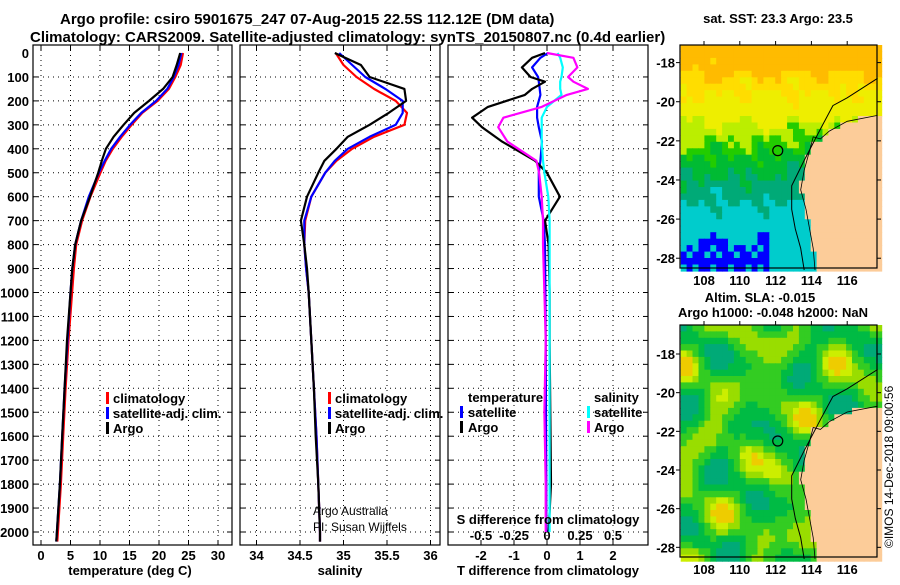 The image size is (900, 585). I want to click on depth-tick-label: 1500, so click(14, 412).